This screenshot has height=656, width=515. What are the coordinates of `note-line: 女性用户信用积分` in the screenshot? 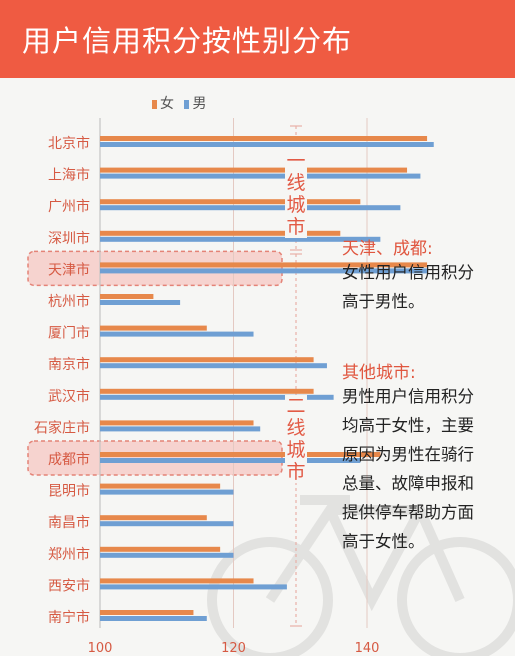 It's located at (408, 272).